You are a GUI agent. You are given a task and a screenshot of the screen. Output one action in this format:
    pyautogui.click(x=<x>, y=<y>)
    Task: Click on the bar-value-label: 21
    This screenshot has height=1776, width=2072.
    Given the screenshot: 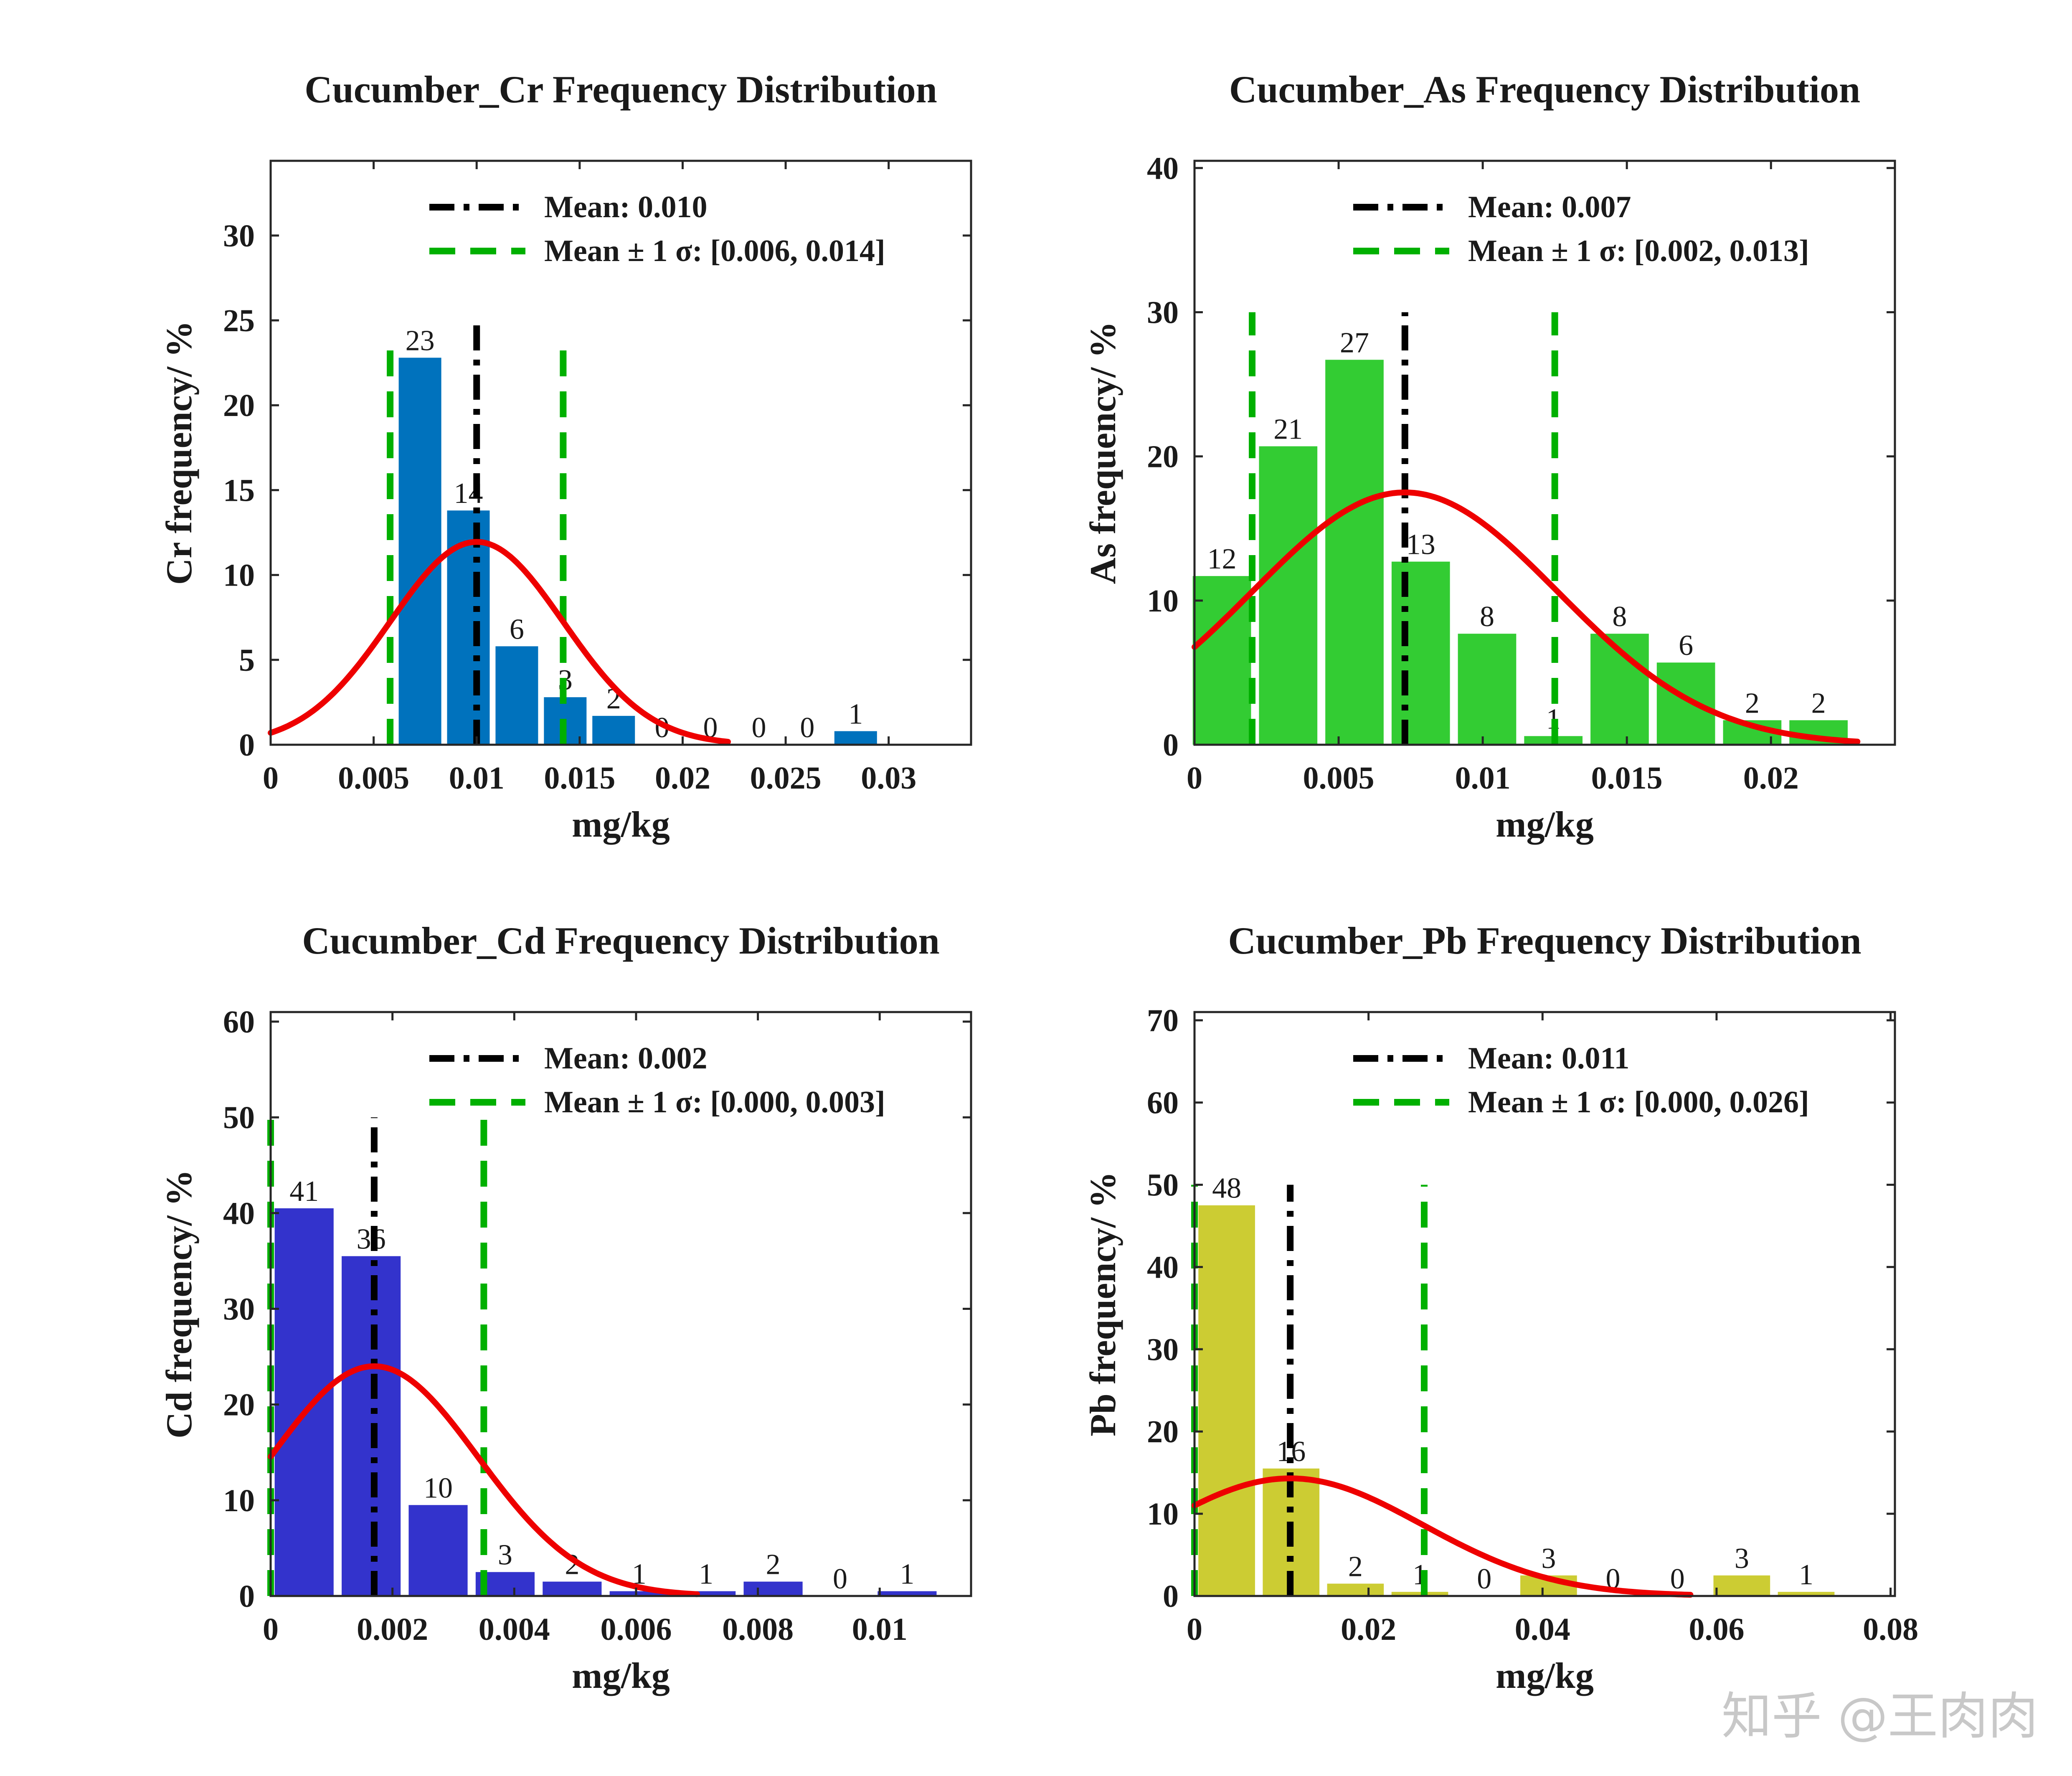 What is the action you would take?
    pyautogui.click(x=1288, y=429)
    